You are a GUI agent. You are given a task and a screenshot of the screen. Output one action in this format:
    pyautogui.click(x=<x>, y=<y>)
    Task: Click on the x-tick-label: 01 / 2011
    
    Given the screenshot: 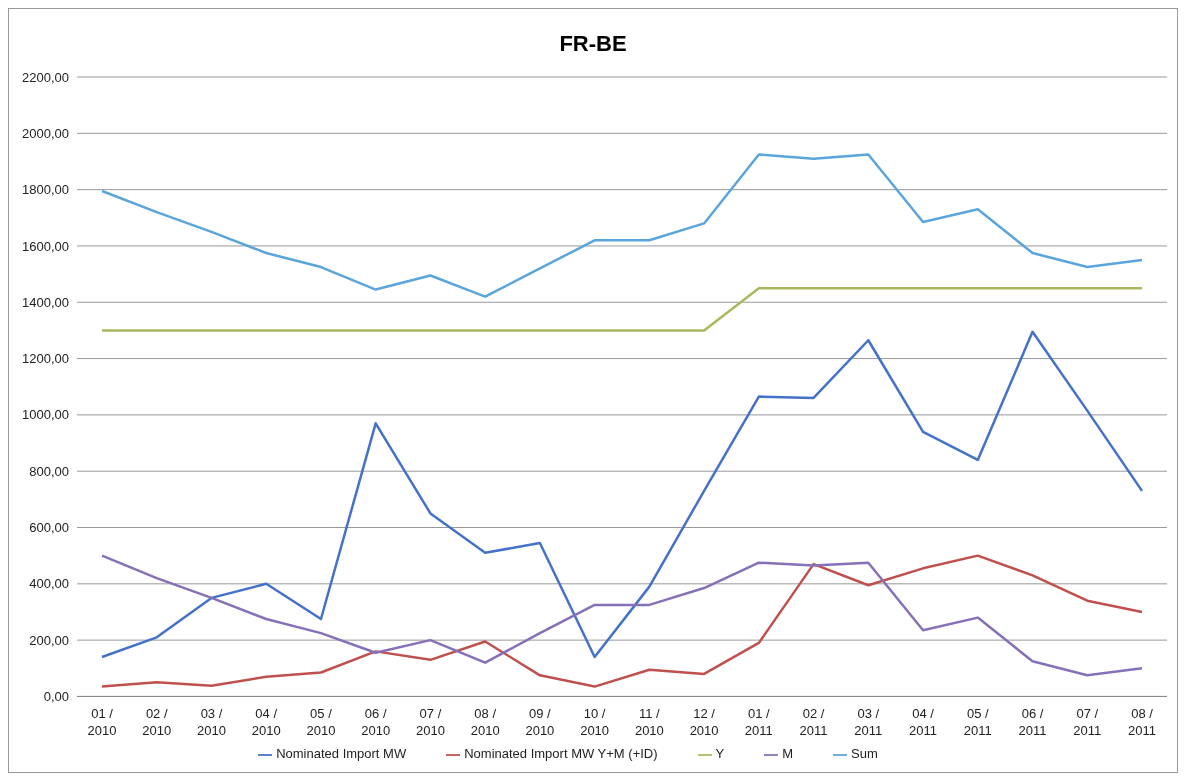 What is the action you would take?
    pyautogui.click(x=758, y=722)
    